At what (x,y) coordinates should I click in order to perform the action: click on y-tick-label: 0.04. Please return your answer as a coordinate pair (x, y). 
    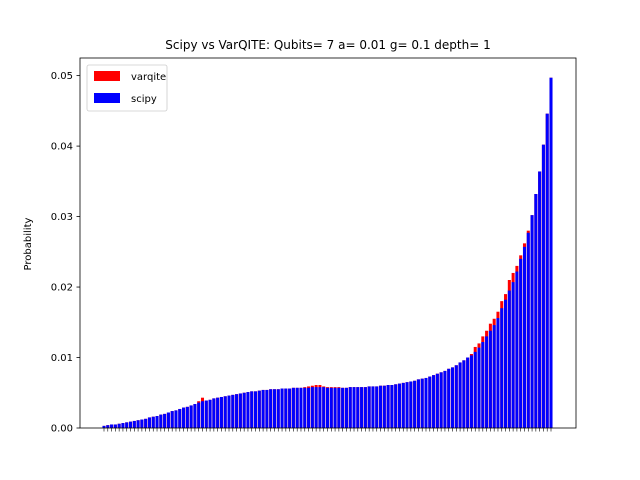
    Looking at the image, I should click on (62, 147).